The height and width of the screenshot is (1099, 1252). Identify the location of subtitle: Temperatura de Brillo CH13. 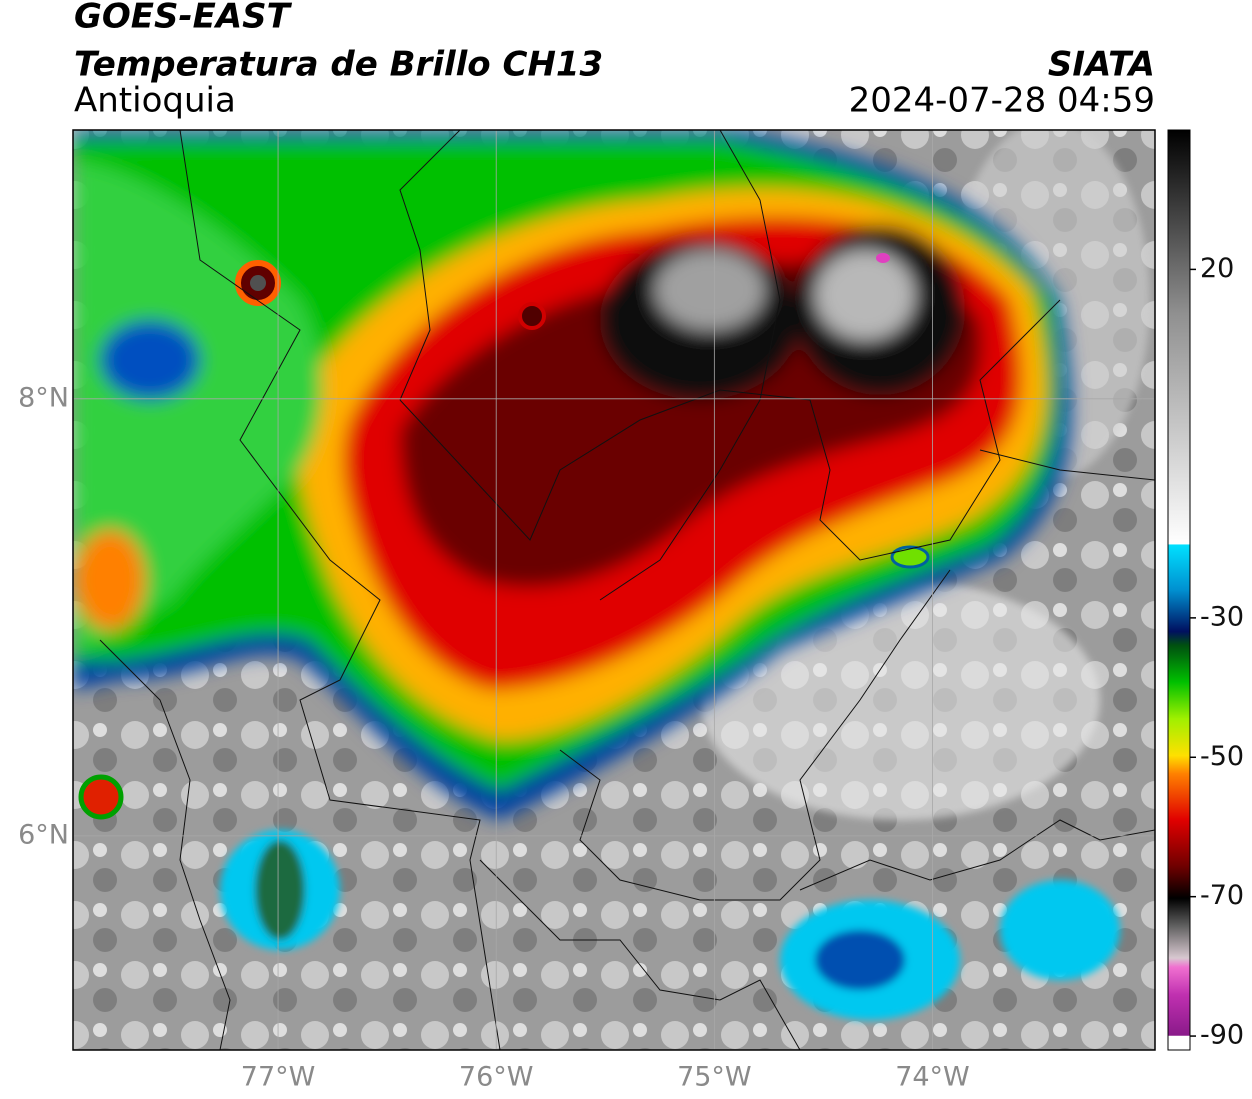
(338, 65).